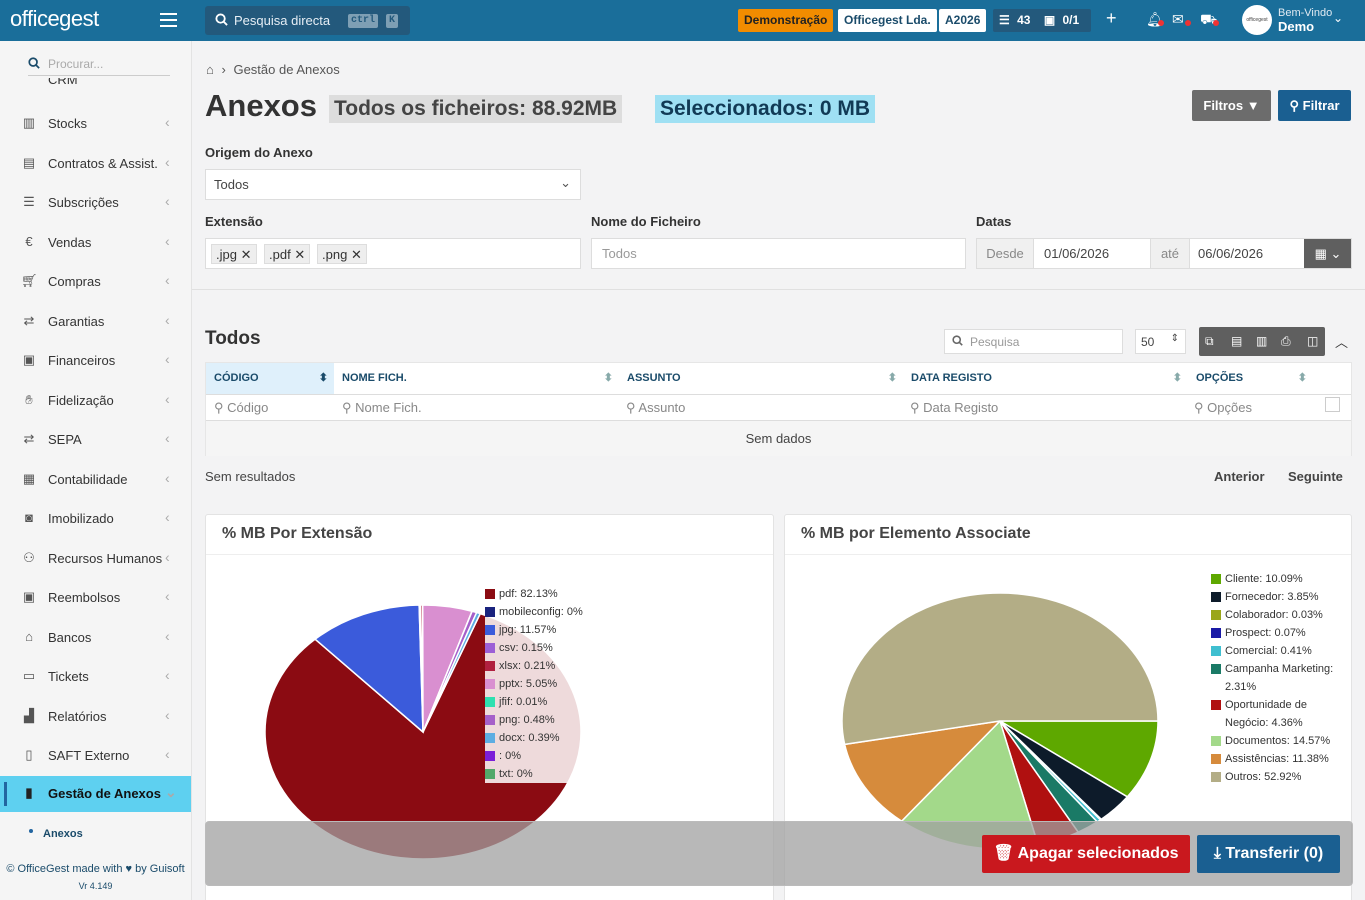 The height and width of the screenshot is (900, 1365). I want to click on tasks-icon: ☰, so click(1004, 20).